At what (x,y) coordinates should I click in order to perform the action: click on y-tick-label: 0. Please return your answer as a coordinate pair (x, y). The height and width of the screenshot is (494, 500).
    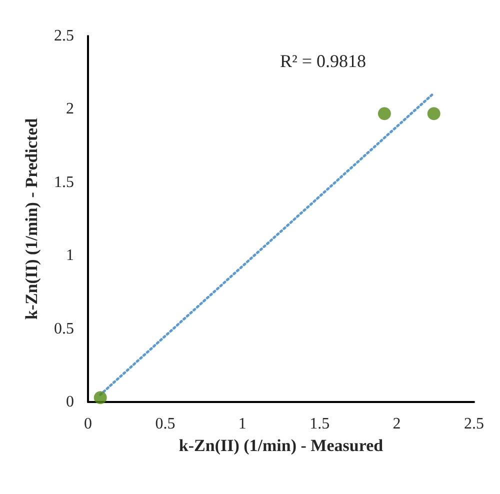
    Looking at the image, I should click on (70, 402).